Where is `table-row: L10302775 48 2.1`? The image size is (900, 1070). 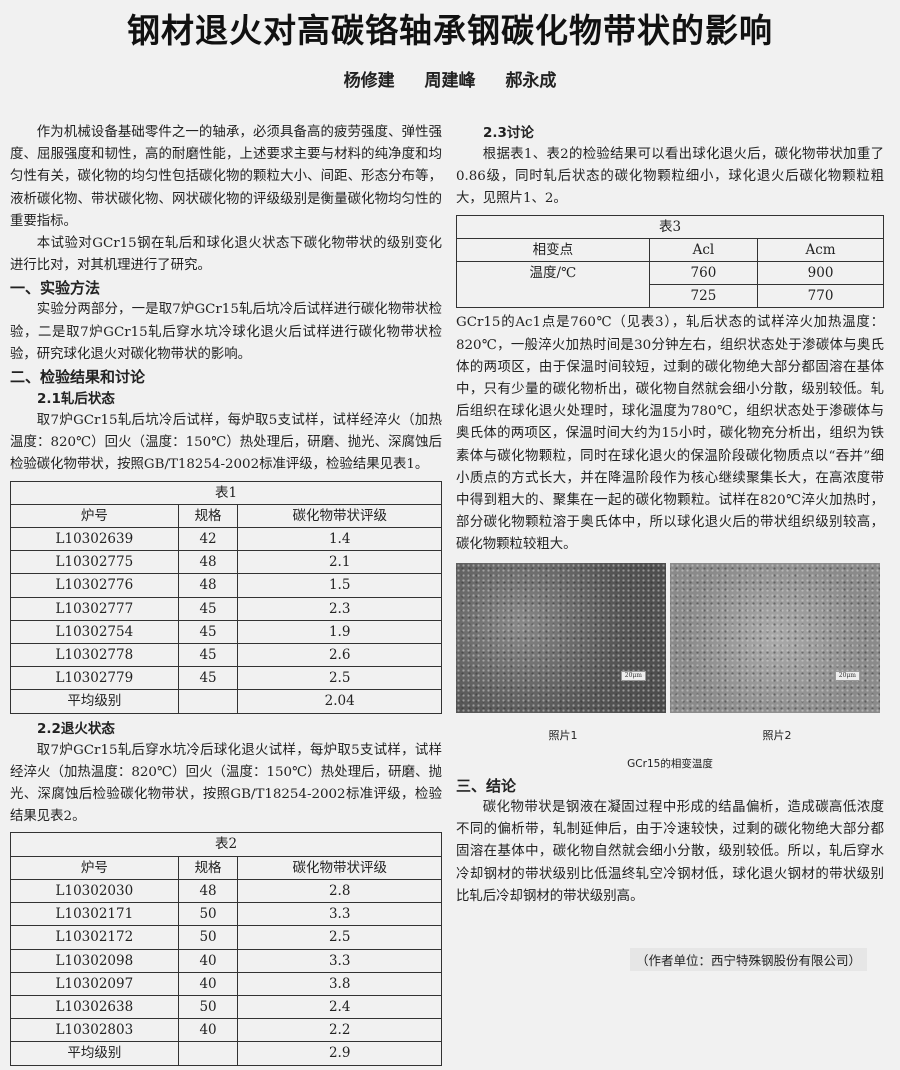
table-row: L10302775 48 2.1 is located at coordinates (226, 562).